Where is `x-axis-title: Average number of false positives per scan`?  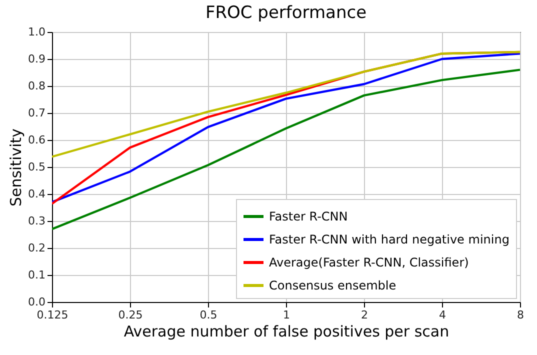 x-axis-title: Average number of false positives per scan is located at coordinates (287, 331).